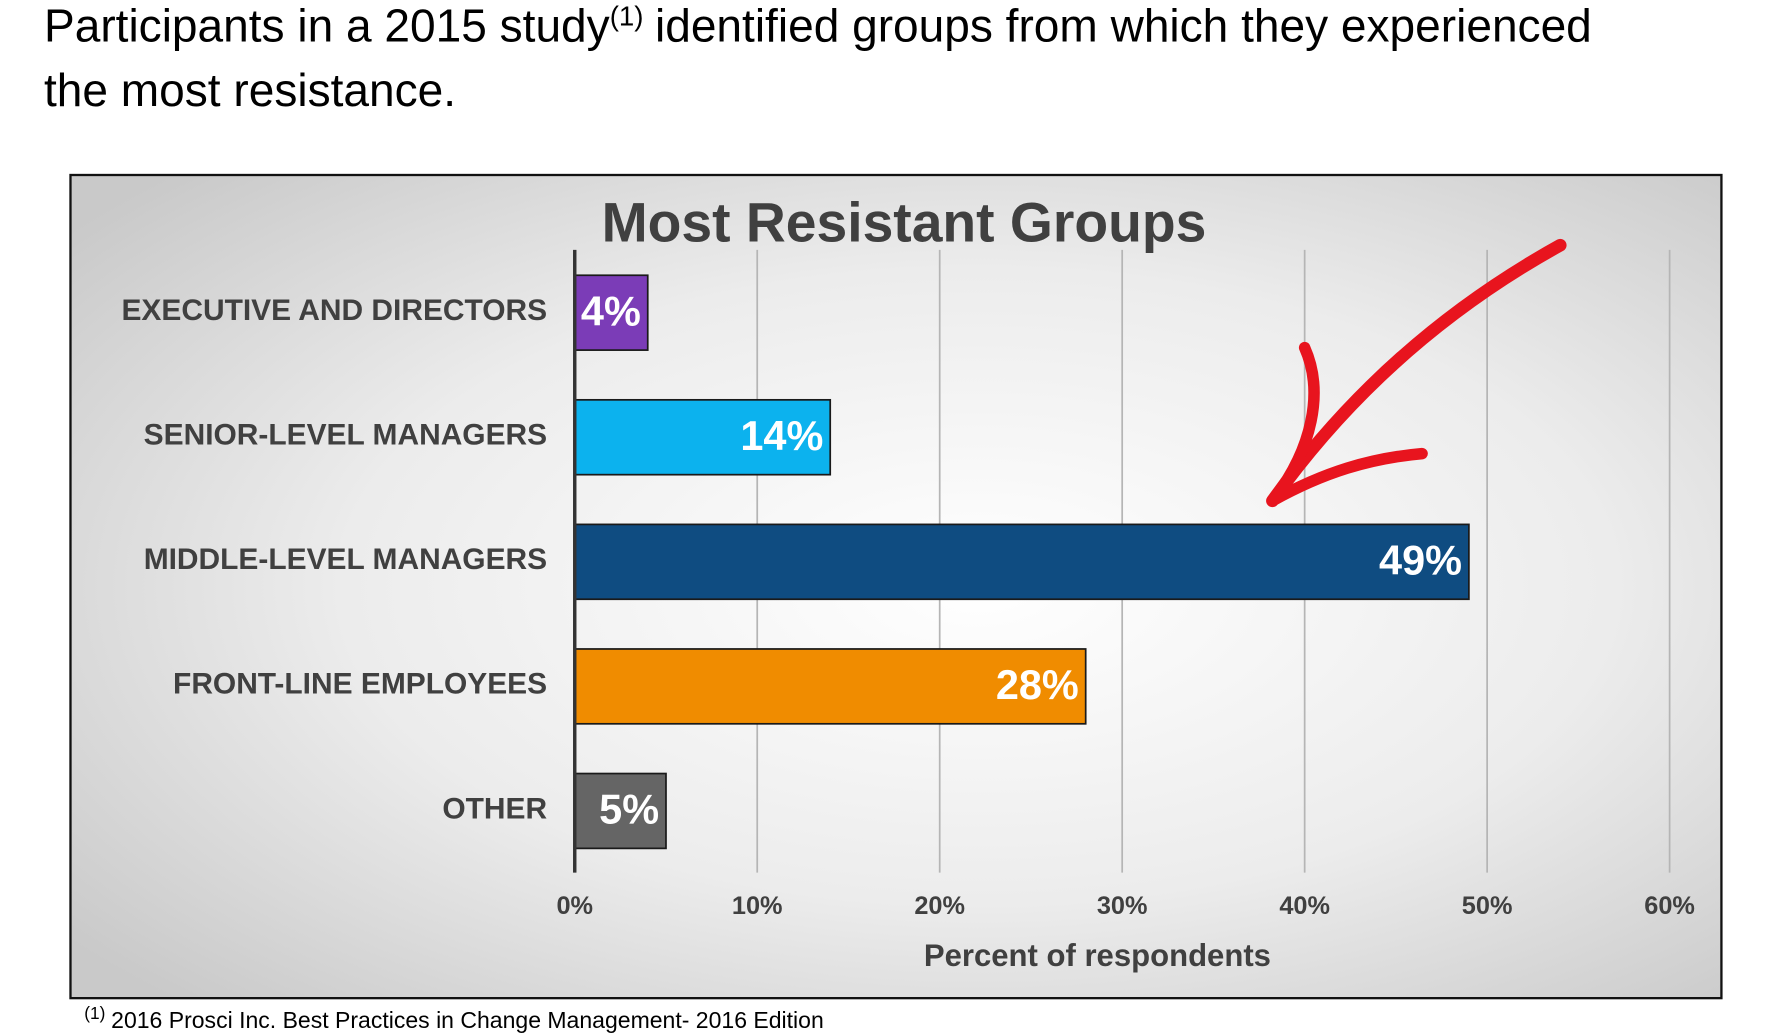 This screenshot has height=1035, width=1785. I want to click on chart-title: Most Resistant Groups, so click(904, 222).